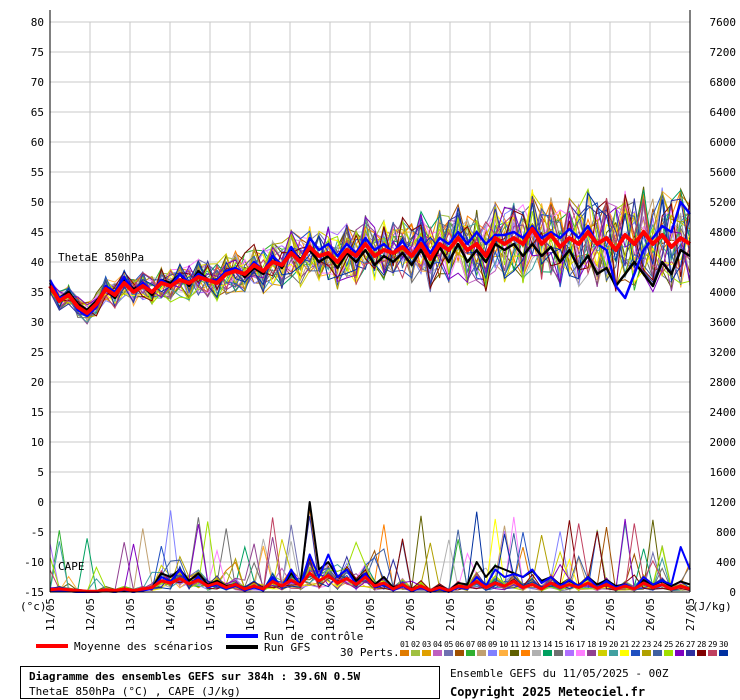  What do you see at coordinates (370, 582) in the screenshot?
I see `mean-cape-line` at bounding box center [370, 582].